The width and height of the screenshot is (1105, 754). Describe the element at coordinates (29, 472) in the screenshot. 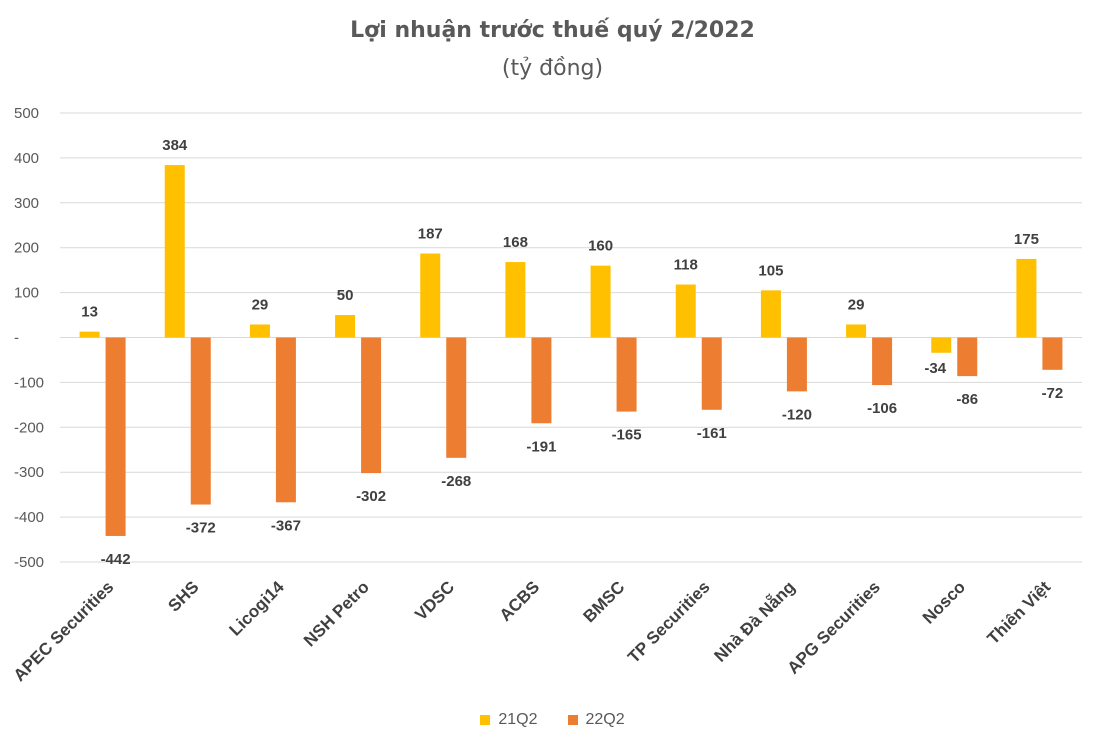

I see `y-tick-label: -300` at that location.